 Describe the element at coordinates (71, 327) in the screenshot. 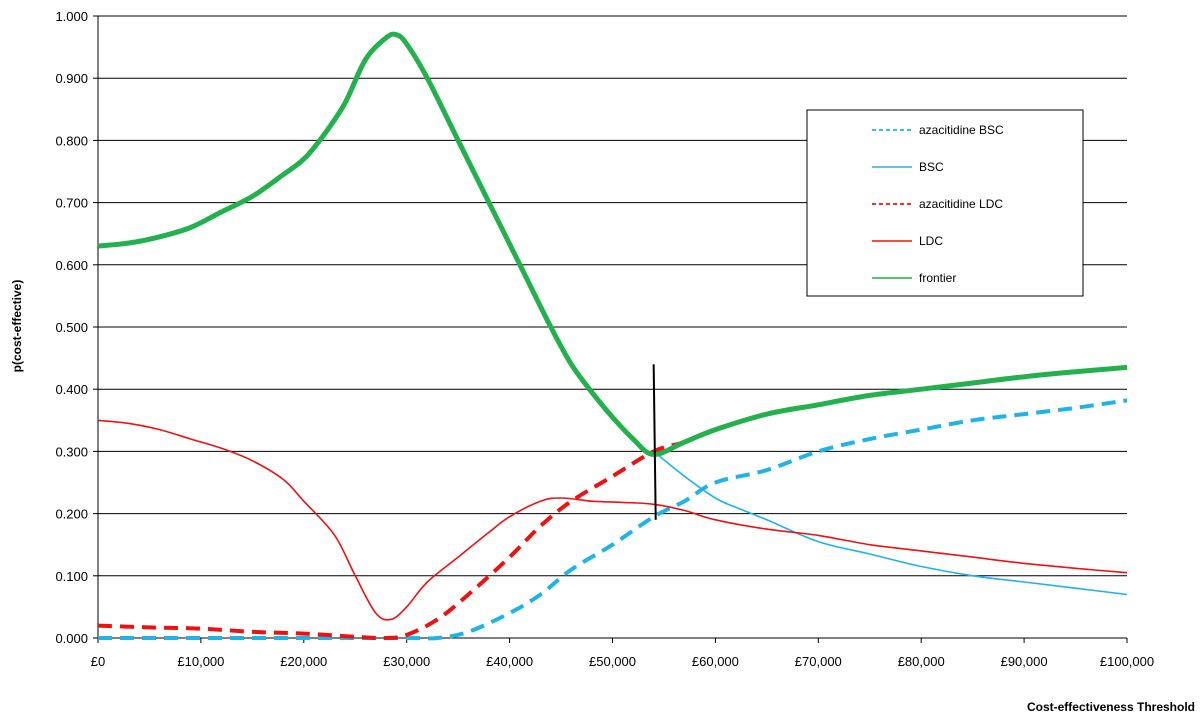

I see `y-tick-label: 0.500` at that location.